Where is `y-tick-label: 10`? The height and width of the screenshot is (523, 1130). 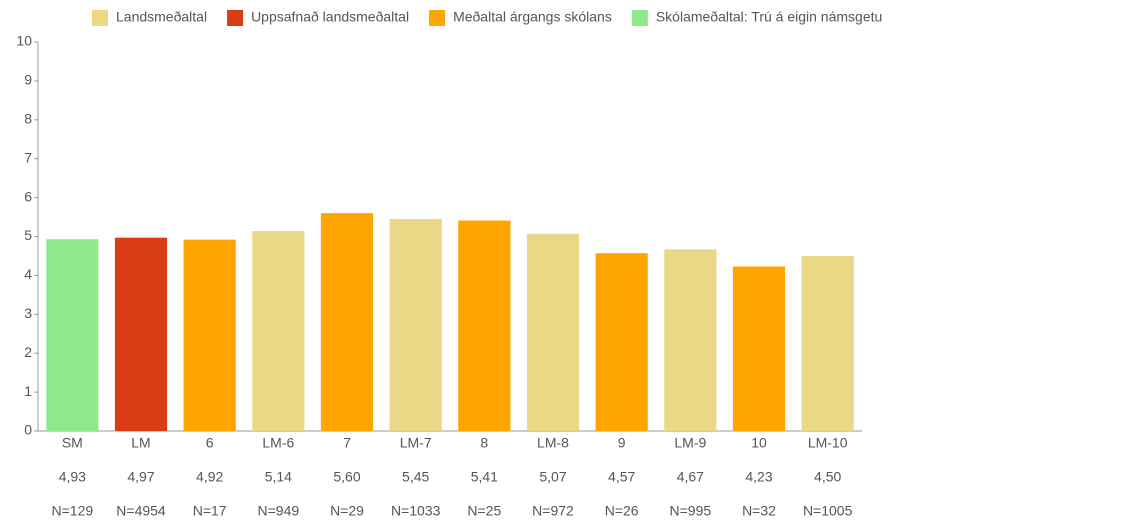
y-tick-label: 10 is located at coordinates (24, 41).